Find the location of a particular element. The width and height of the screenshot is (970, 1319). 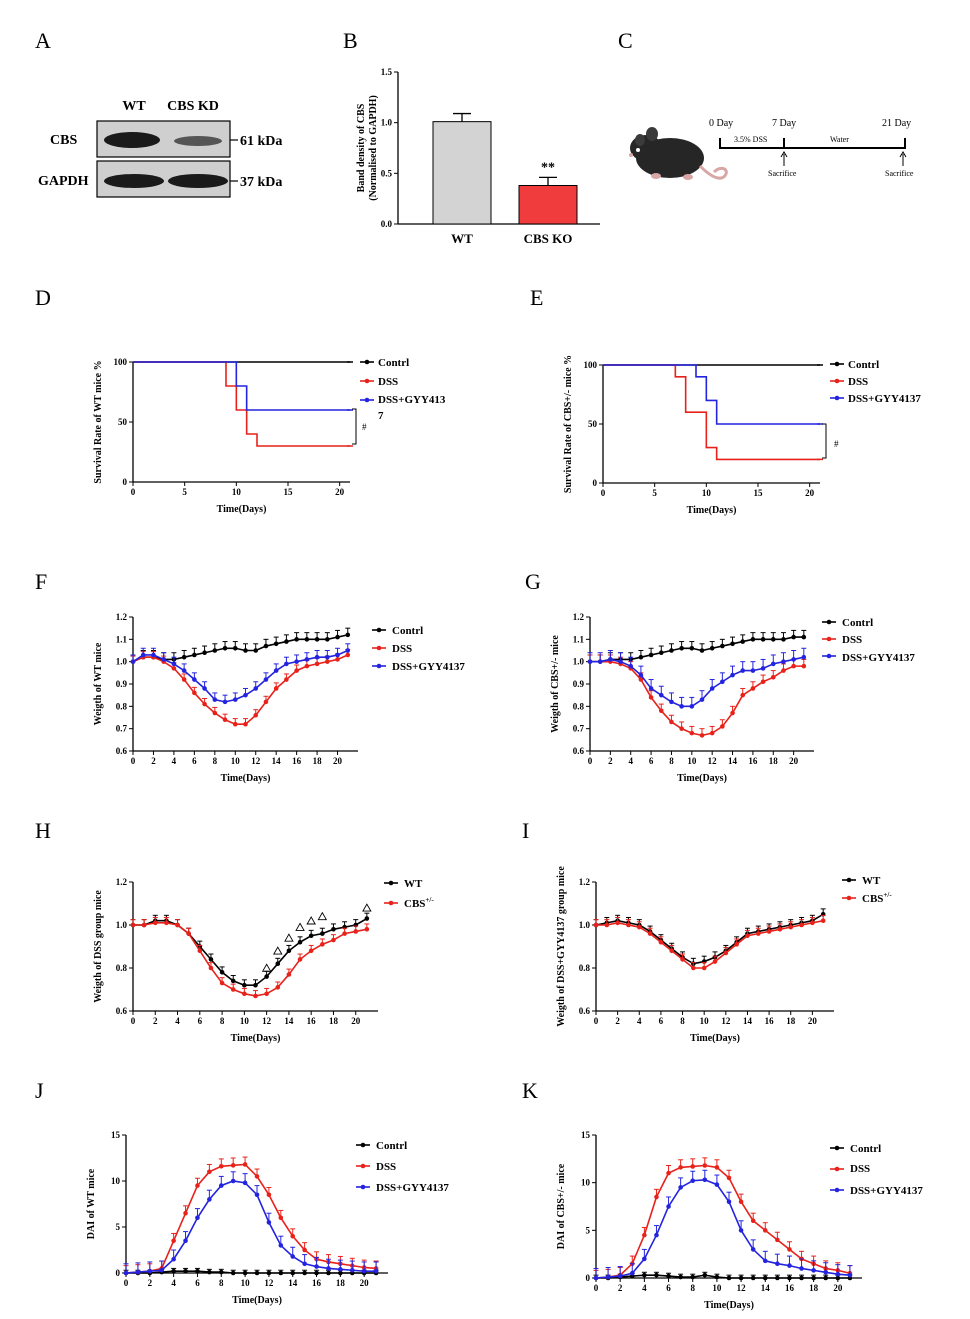

x-tick-label: 14 is located at coordinates (748, 1021).